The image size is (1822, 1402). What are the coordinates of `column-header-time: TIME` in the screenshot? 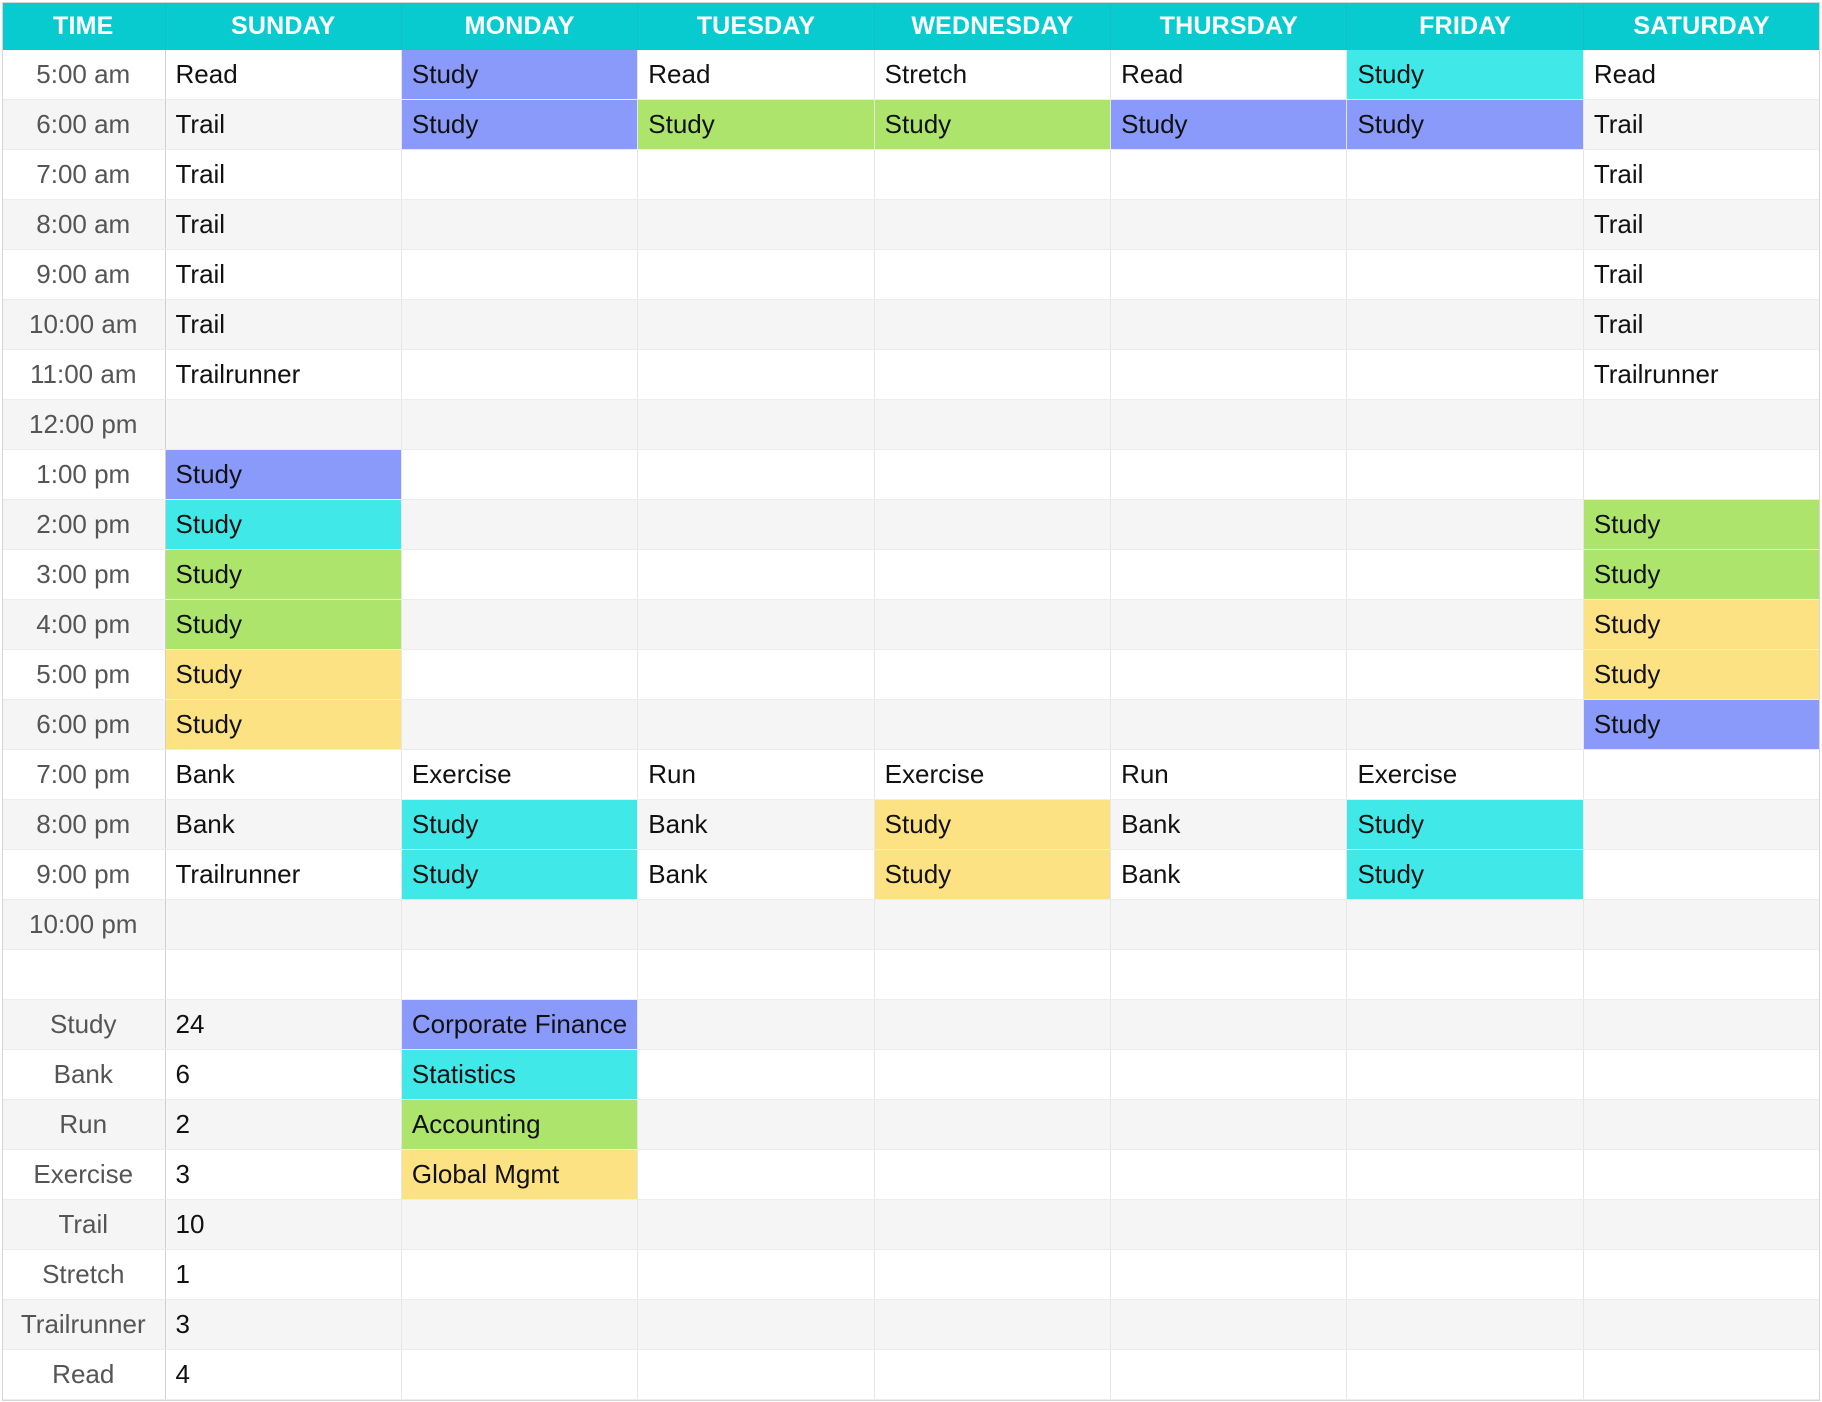 It's located at (84, 26).